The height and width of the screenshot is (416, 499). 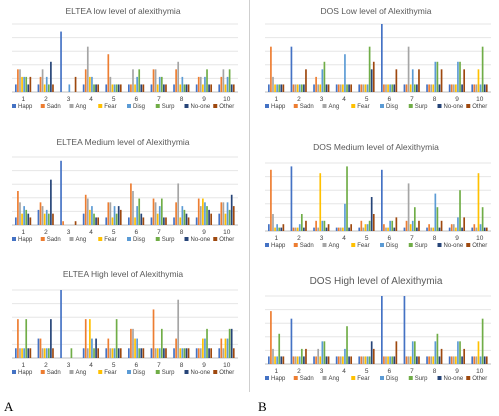 I want to click on x-tick-label: 10, so click(x=227, y=232).